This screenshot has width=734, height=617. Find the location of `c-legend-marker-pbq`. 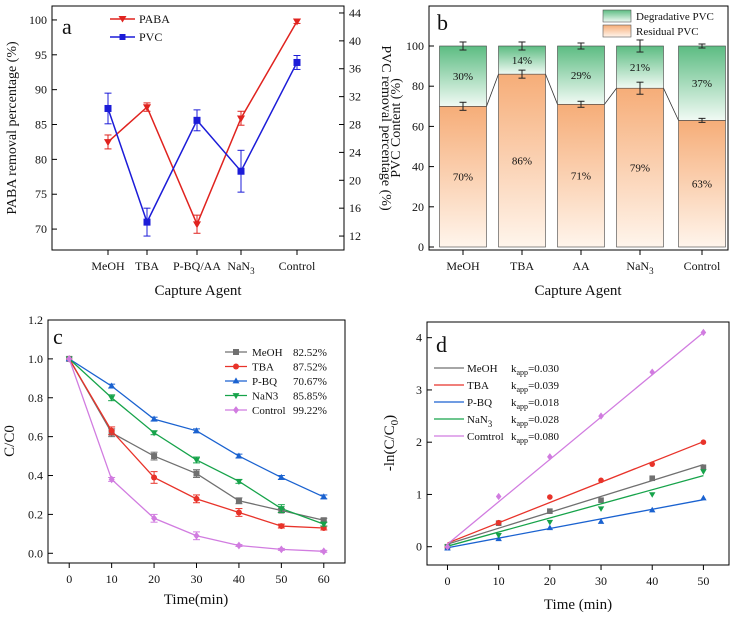

c-legend-marker-pbq is located at coordinates (236, 380).